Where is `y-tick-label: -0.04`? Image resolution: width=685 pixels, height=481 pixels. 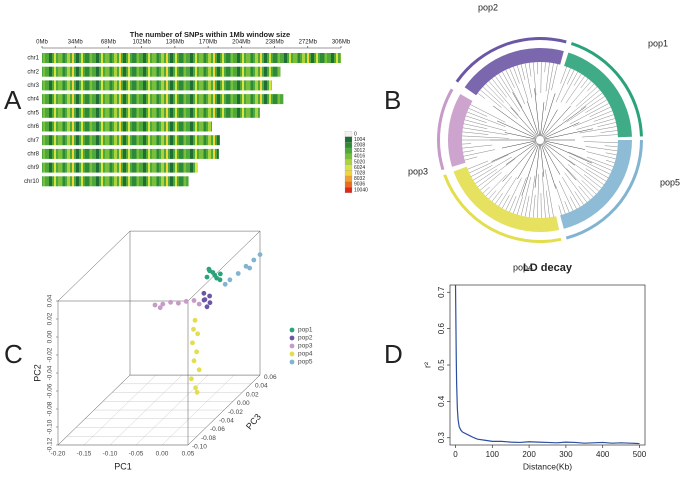
y-tick-label: -0.04 is located at coordinates (50, 372).